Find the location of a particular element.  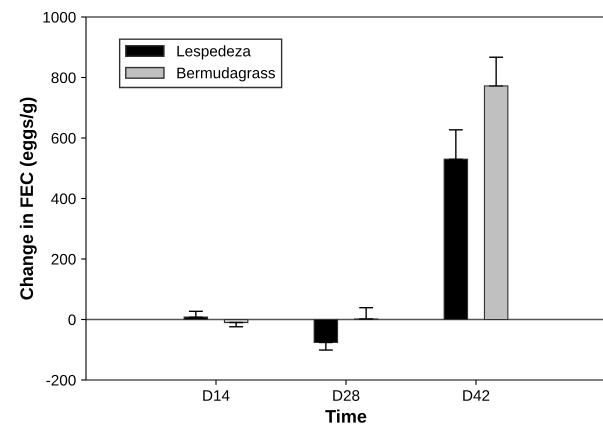

y-tick-label: 400 is located at coordinates (63, 198).